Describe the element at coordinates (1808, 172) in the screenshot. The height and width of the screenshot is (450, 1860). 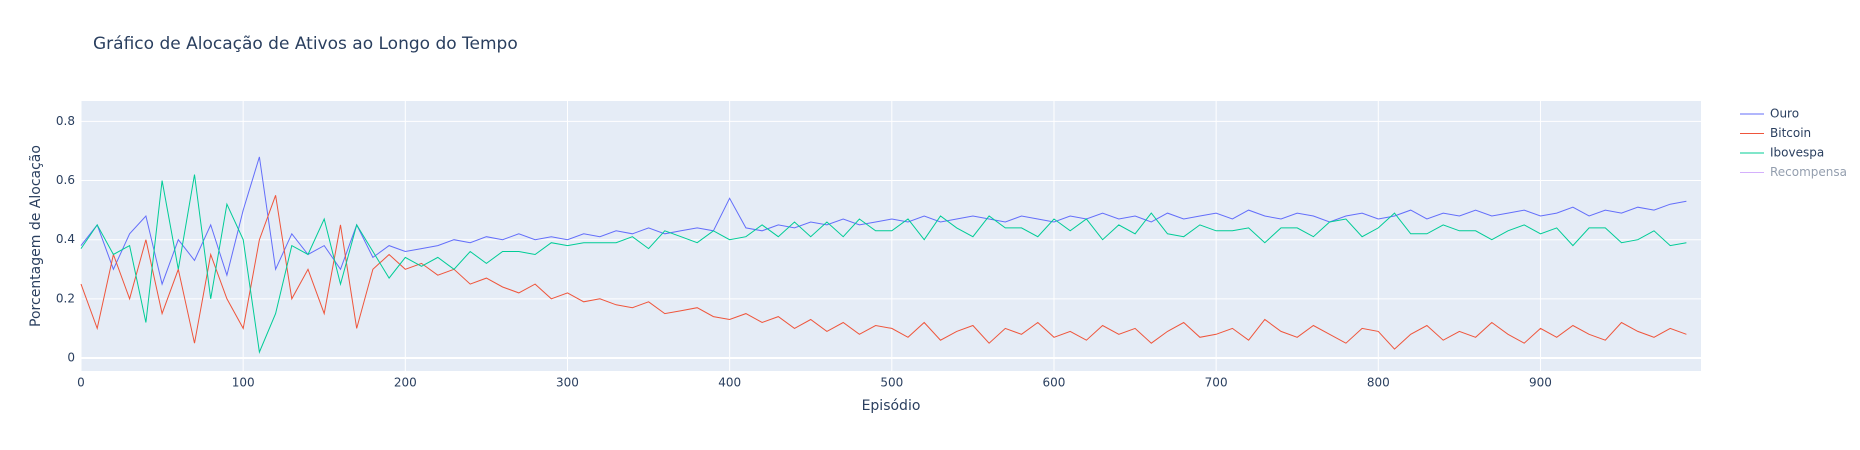
I see `legend-label: Recompensa` at that location.